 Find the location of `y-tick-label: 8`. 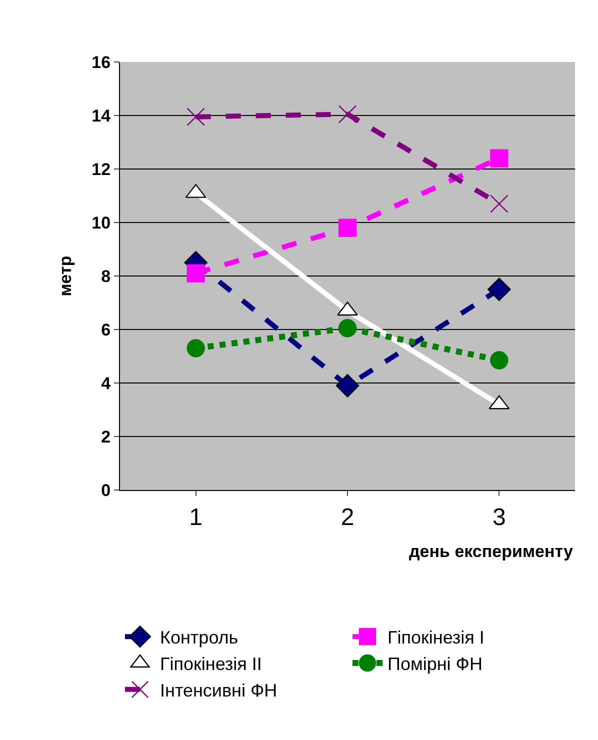

y-tick-label: 8 is located at coordinates (106, 276).